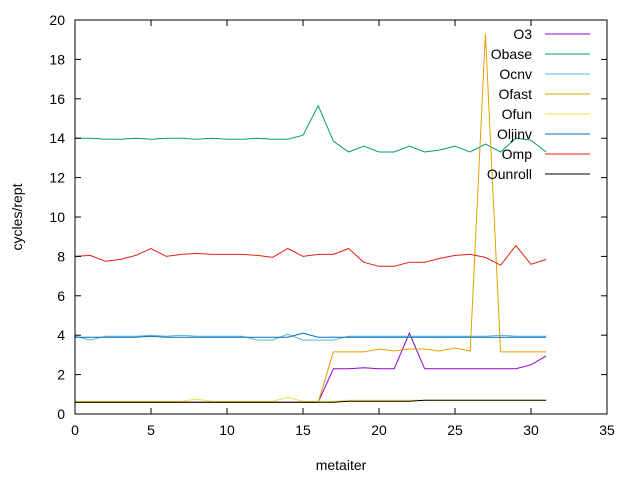 This screenshot has width=640, height=480. Describe the element at coordinates (607, 430) in the screenshot. I see `x-tick-label: 35` at that location.